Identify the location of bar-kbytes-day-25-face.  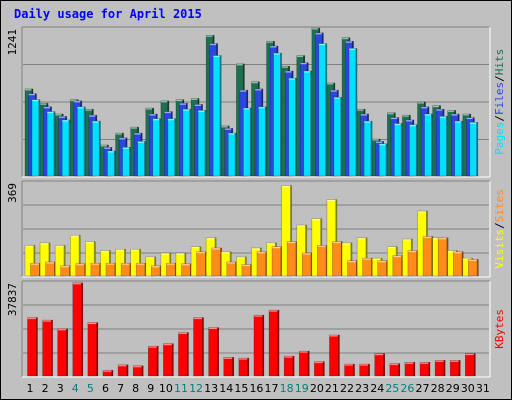
(394, 369).